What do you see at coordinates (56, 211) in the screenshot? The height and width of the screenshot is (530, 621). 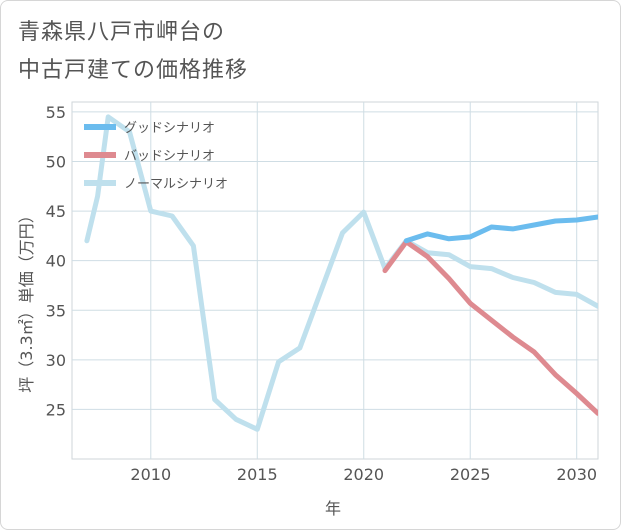 I see `y-tick-label: 45` at bounding box center [56, 211].